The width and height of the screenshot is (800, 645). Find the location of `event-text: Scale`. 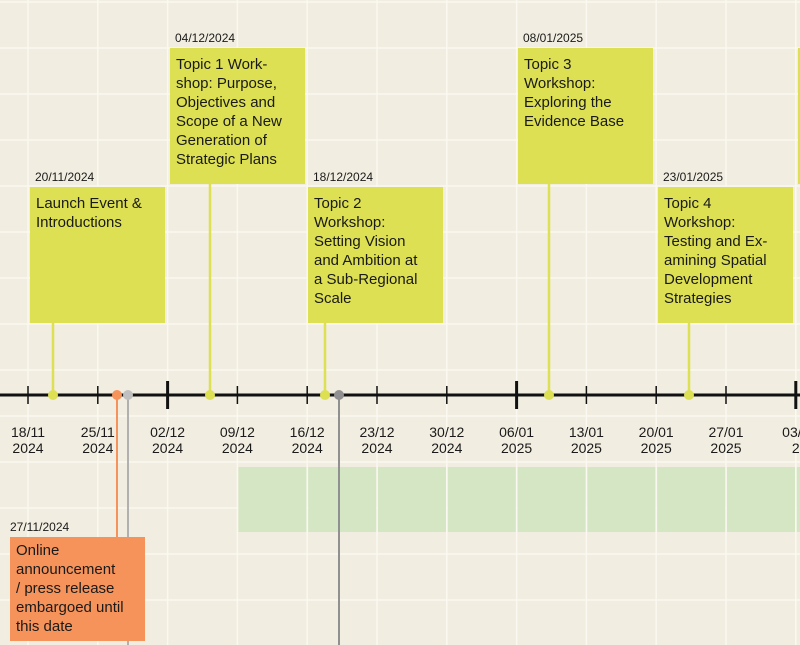

event-text: Scale is located at coordinates (333, 298).